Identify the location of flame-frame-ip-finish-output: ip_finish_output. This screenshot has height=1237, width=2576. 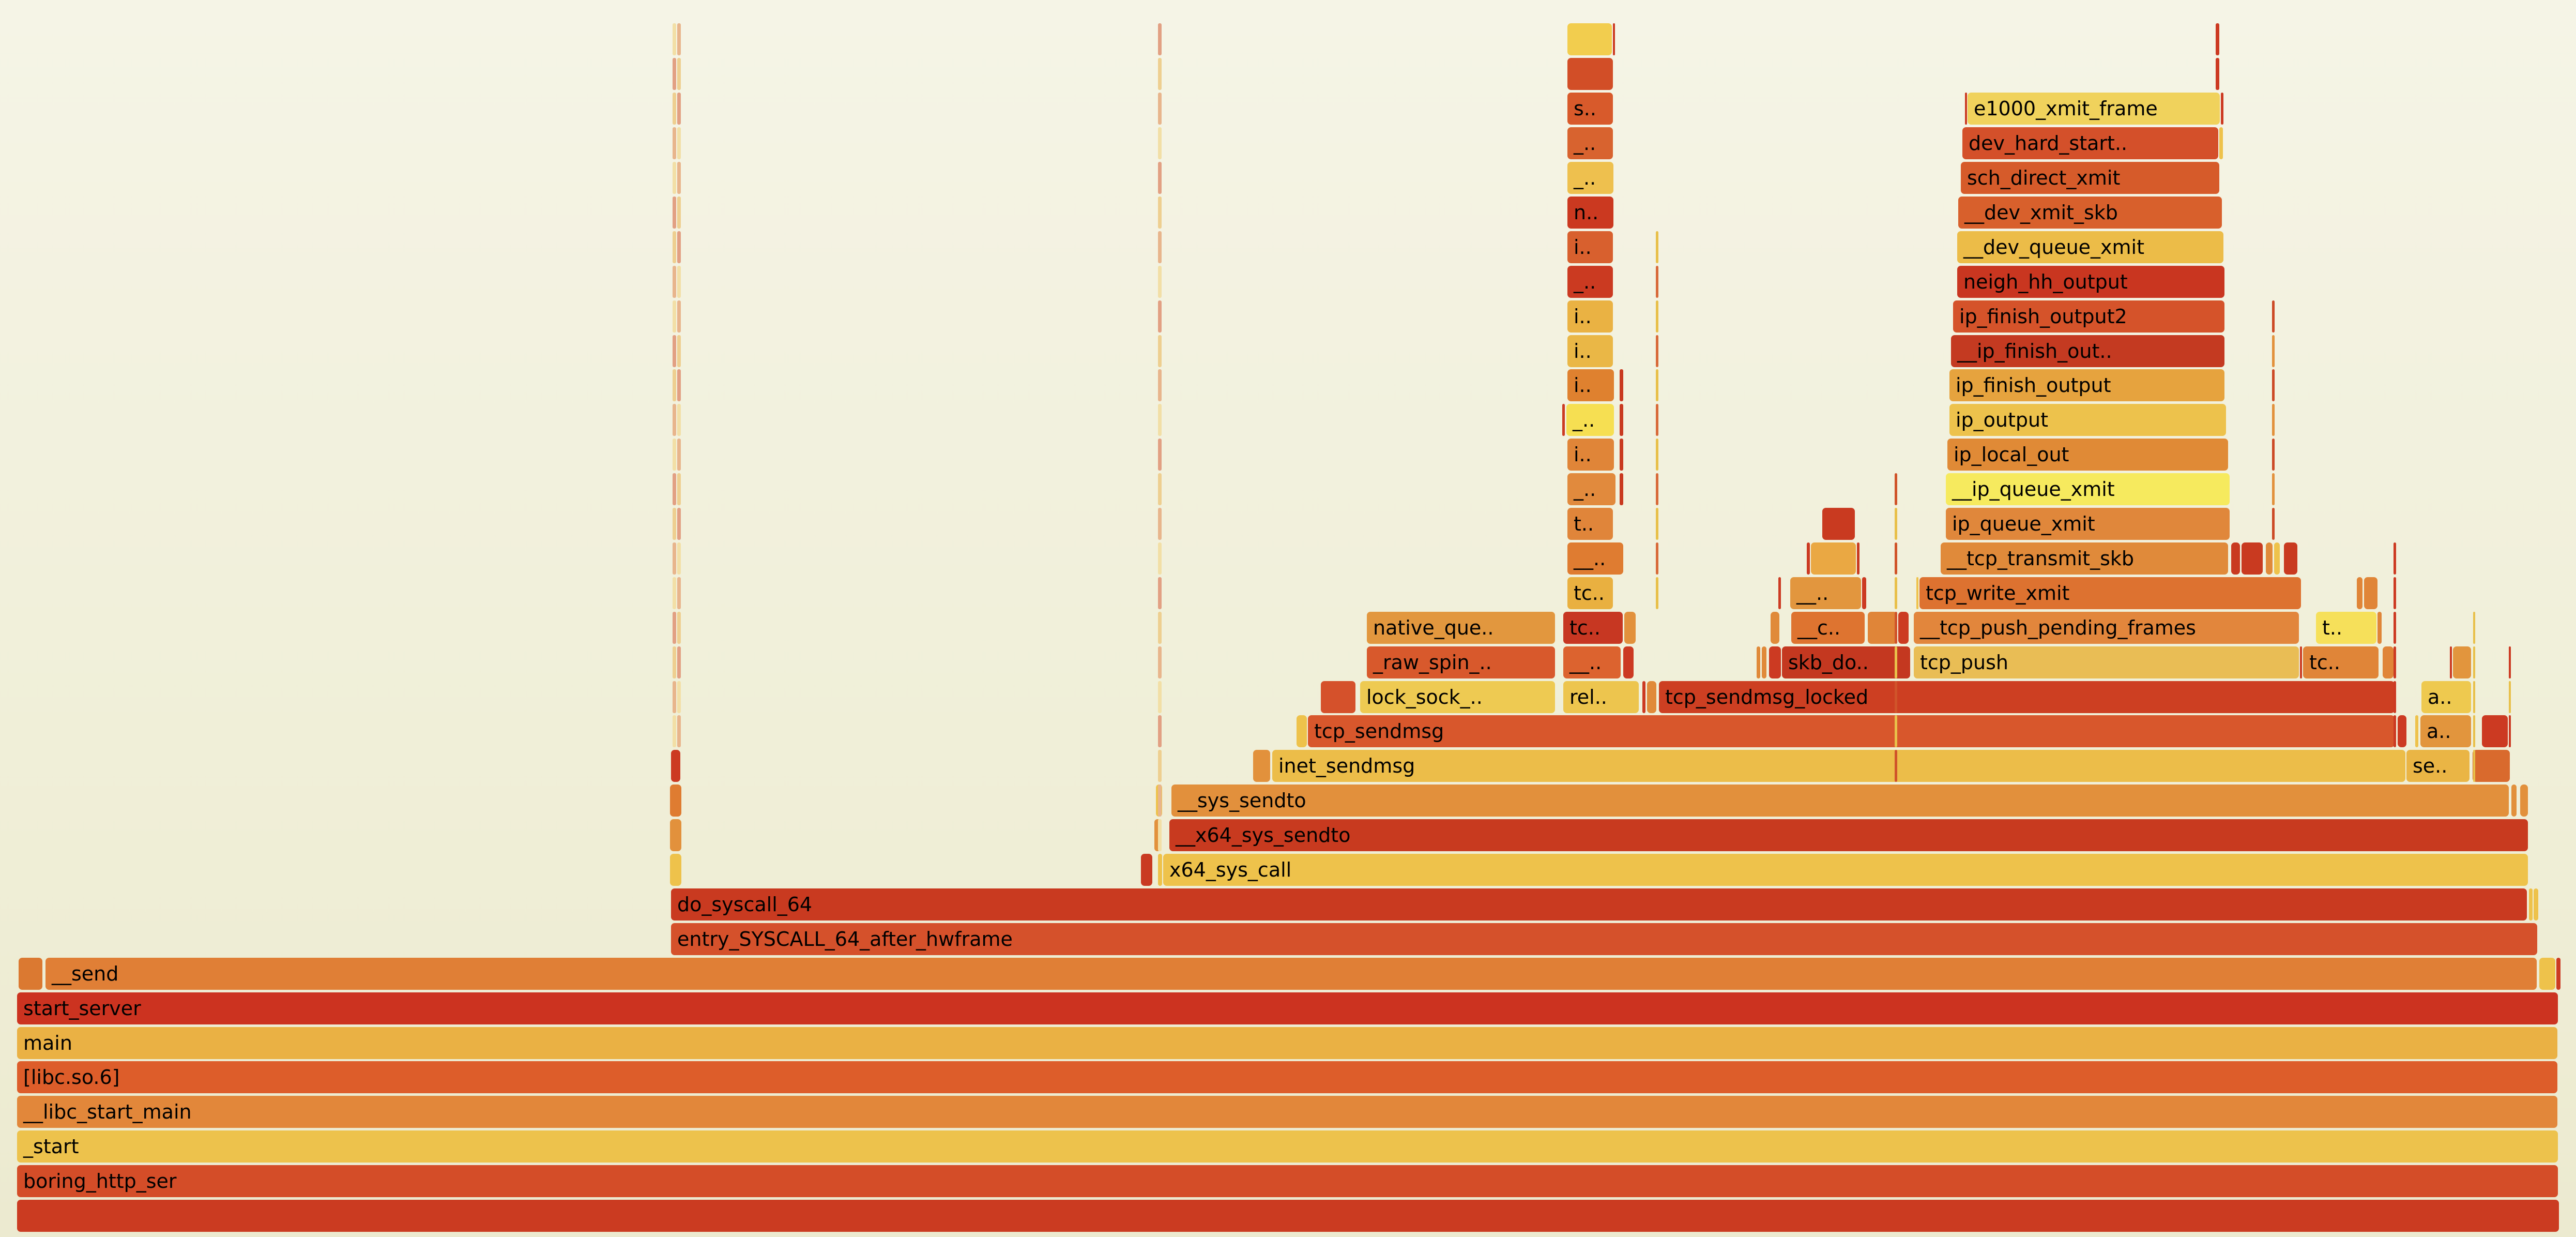
(2086, 385).